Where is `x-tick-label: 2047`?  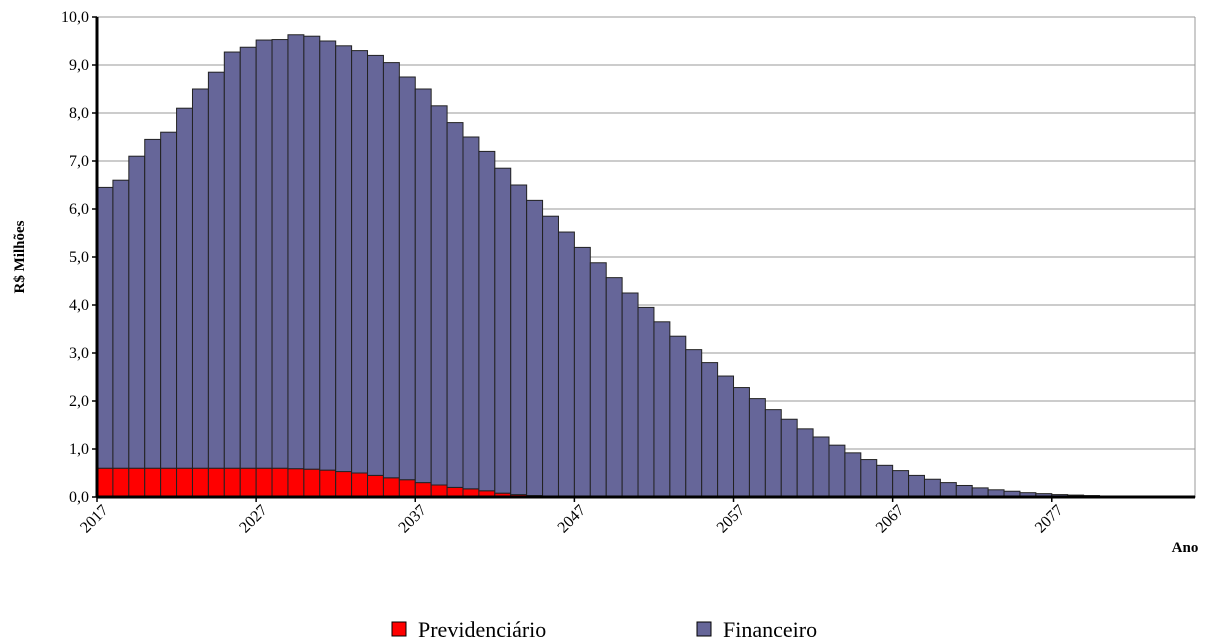
x-tick-label: 2047 is located at coordinates (572, 519).